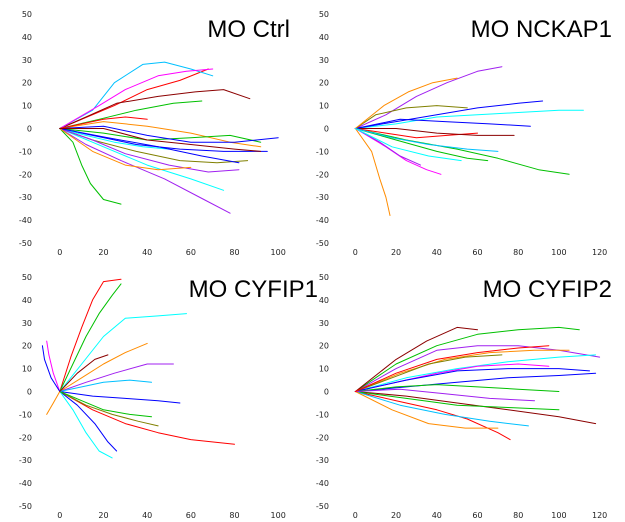 This screenshot has width=625, height=522. I want to click on y-tick-label: -30, so click(25, 460).